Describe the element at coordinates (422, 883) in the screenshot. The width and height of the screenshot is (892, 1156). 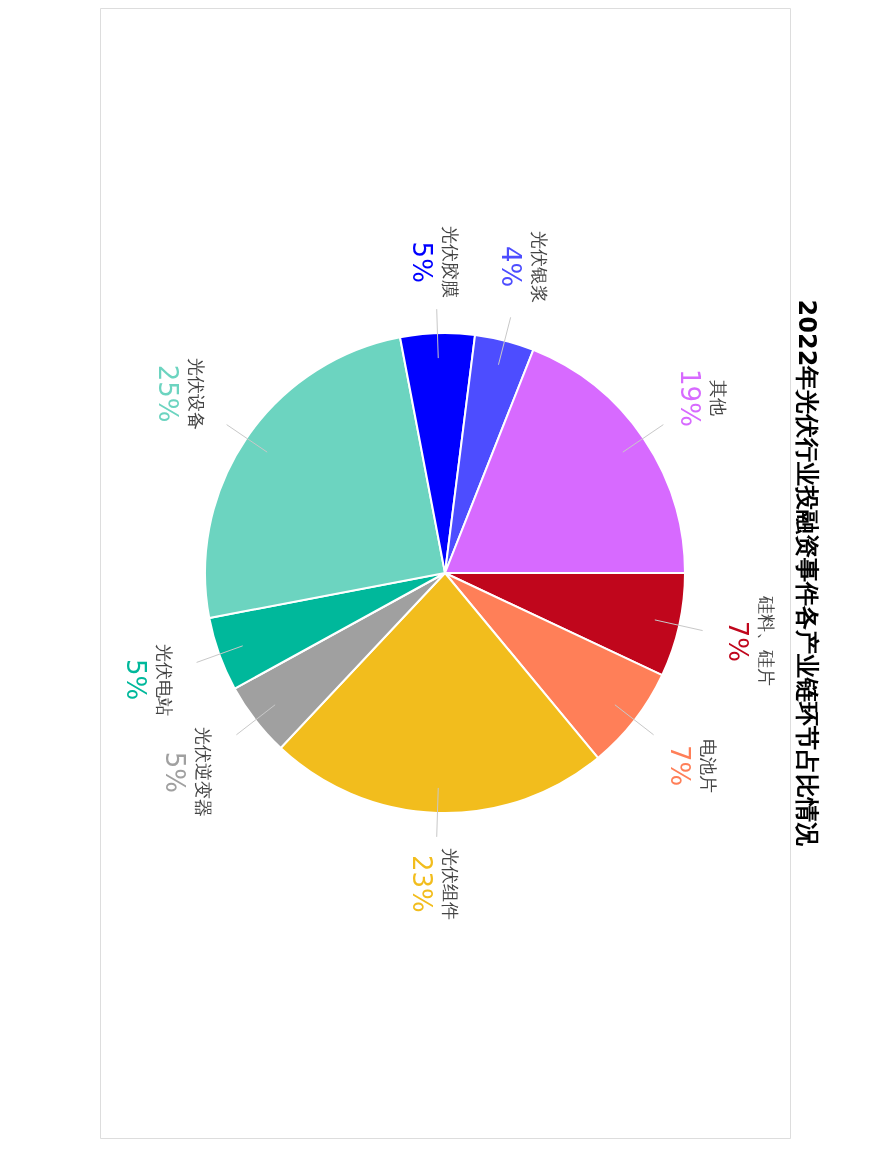
I see `data-label: 23%` at that location.